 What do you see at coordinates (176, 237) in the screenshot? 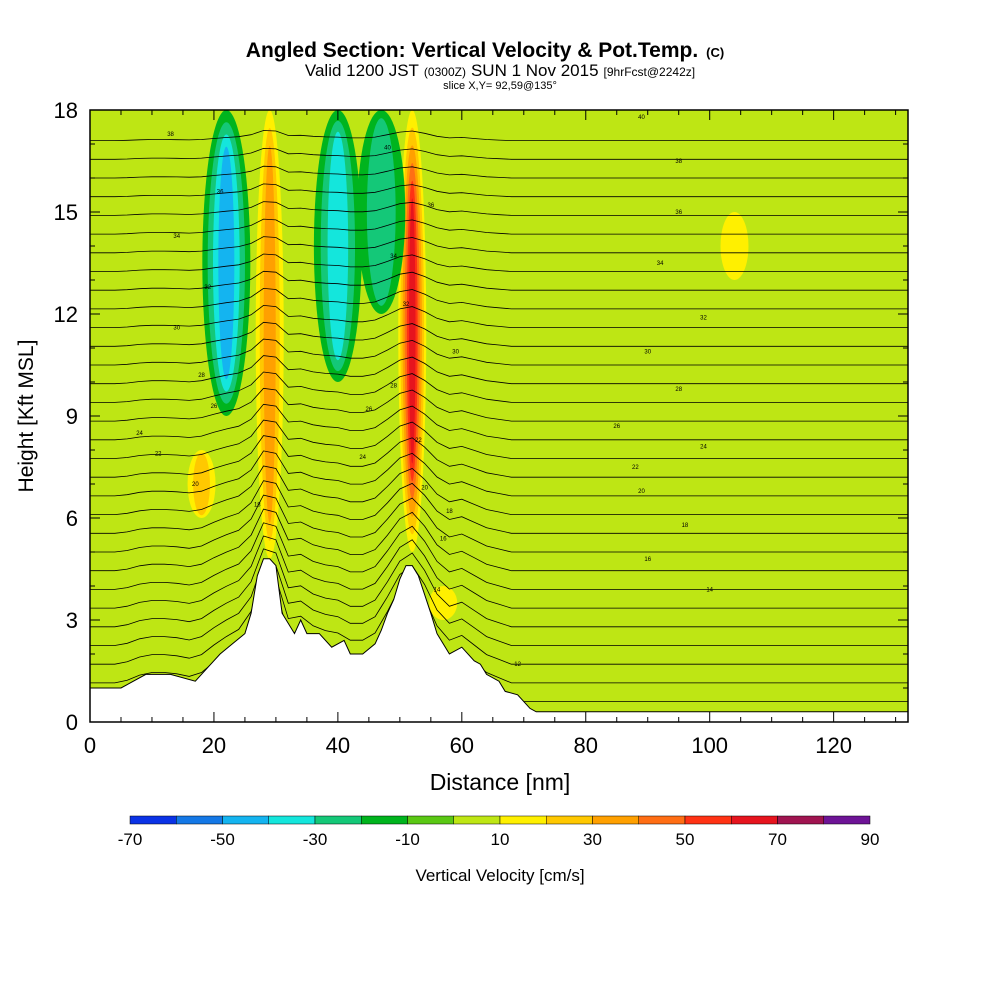
I see `contour-label: 34` at bounding box center [176, 237].